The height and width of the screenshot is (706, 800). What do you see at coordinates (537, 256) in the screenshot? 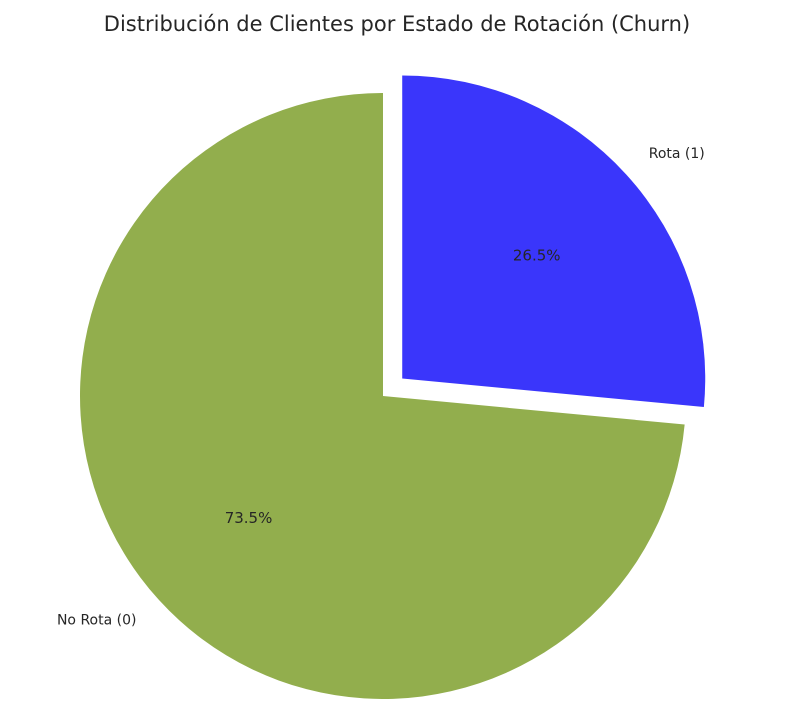
I see `percent-label-rota-1: 26.5%` at bounding box center [537, 256].